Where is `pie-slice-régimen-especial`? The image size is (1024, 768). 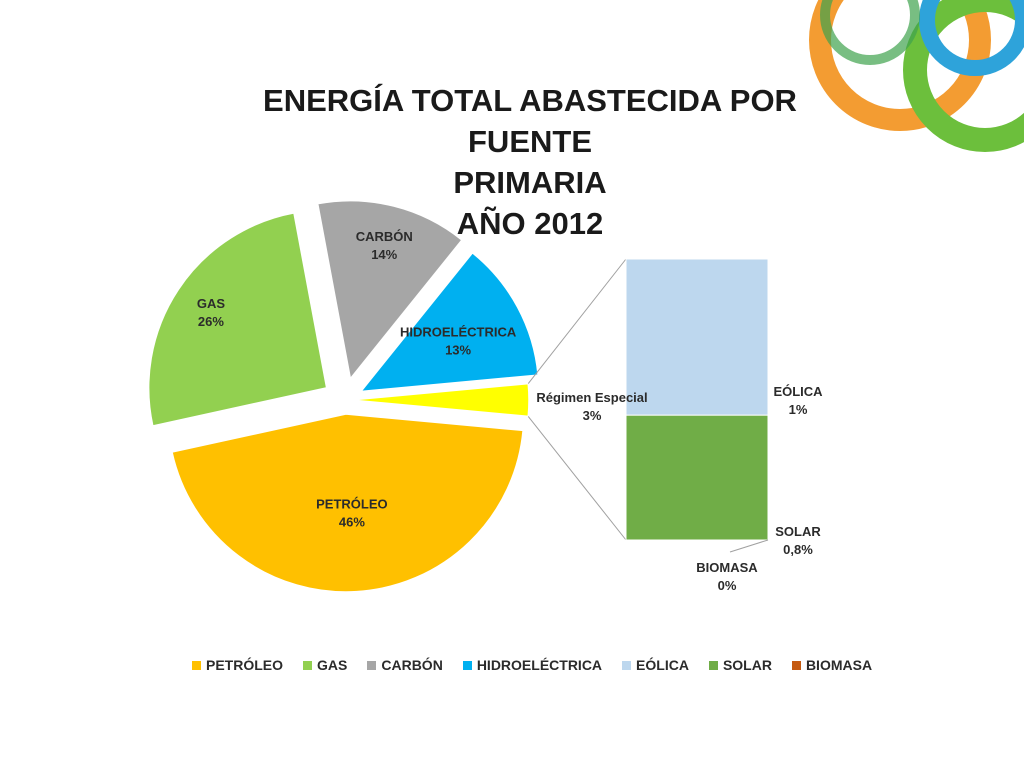 pie-slice-régimen-especial is located at coordinates (440, 400).